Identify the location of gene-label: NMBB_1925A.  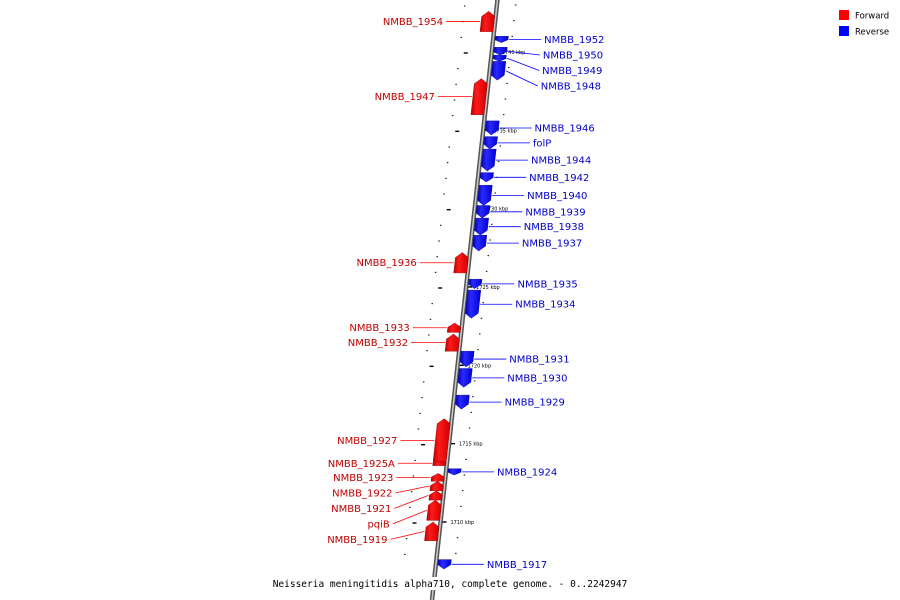
(361, 464).